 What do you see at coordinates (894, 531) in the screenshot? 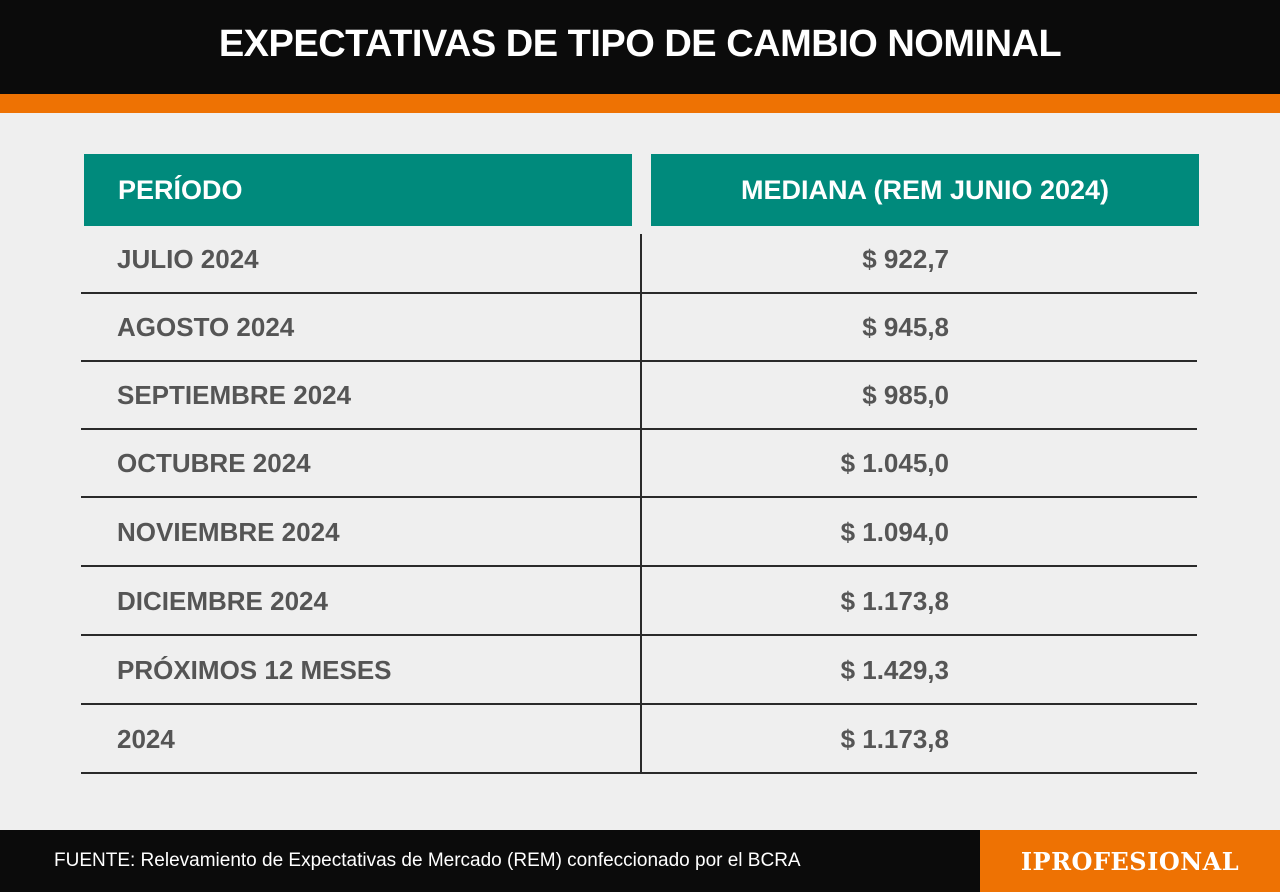
I see `median-value-cell: $ 1.094,0` at bounding box center [894, 531].